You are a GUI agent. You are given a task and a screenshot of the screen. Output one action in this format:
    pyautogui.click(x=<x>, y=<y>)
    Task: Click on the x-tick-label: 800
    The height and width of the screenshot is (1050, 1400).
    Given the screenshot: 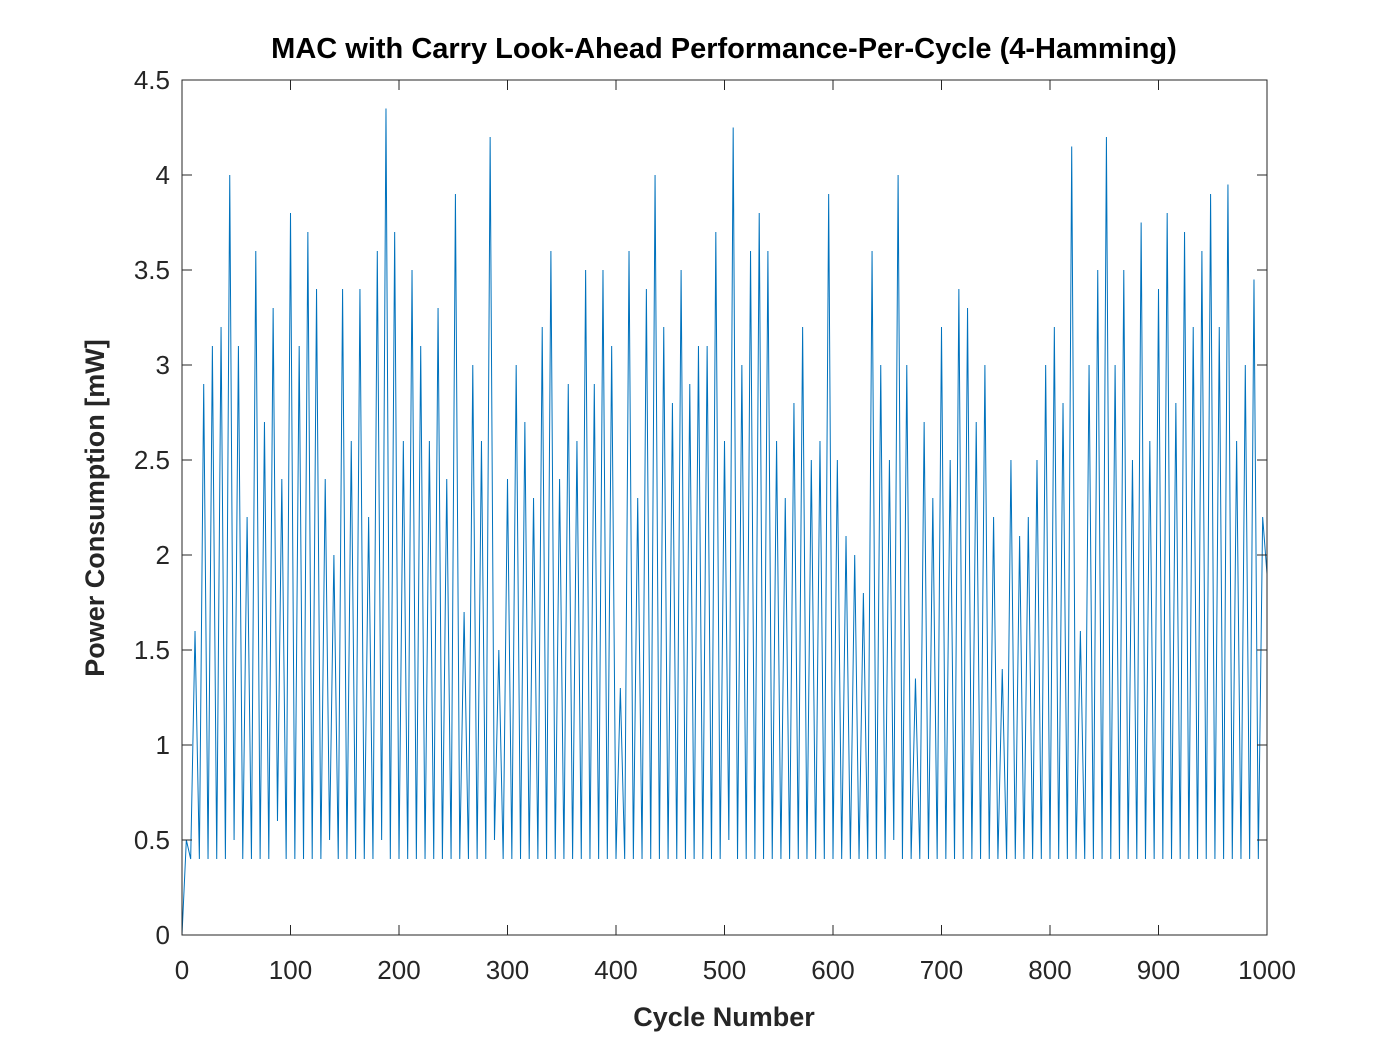 What is the action you would take?
    pyautogui.click(x=1049, y=970)
    